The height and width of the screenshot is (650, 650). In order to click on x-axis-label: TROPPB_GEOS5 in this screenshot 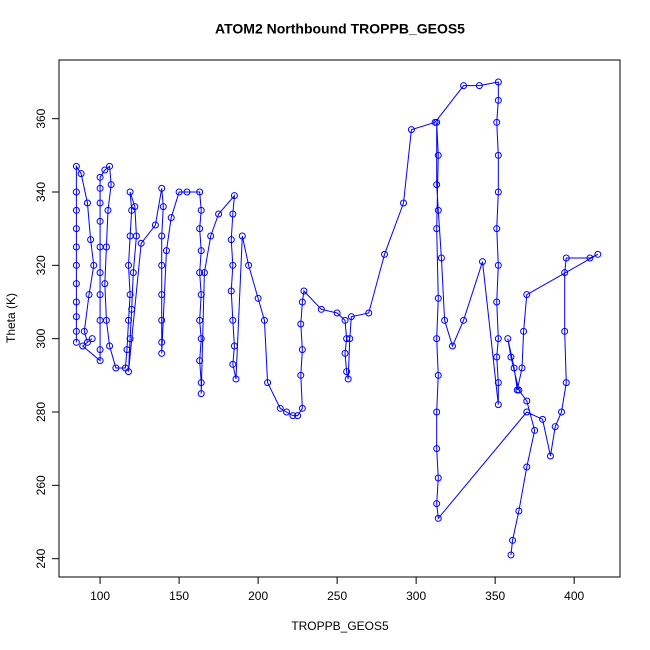, I will do `click(340, 626)`.